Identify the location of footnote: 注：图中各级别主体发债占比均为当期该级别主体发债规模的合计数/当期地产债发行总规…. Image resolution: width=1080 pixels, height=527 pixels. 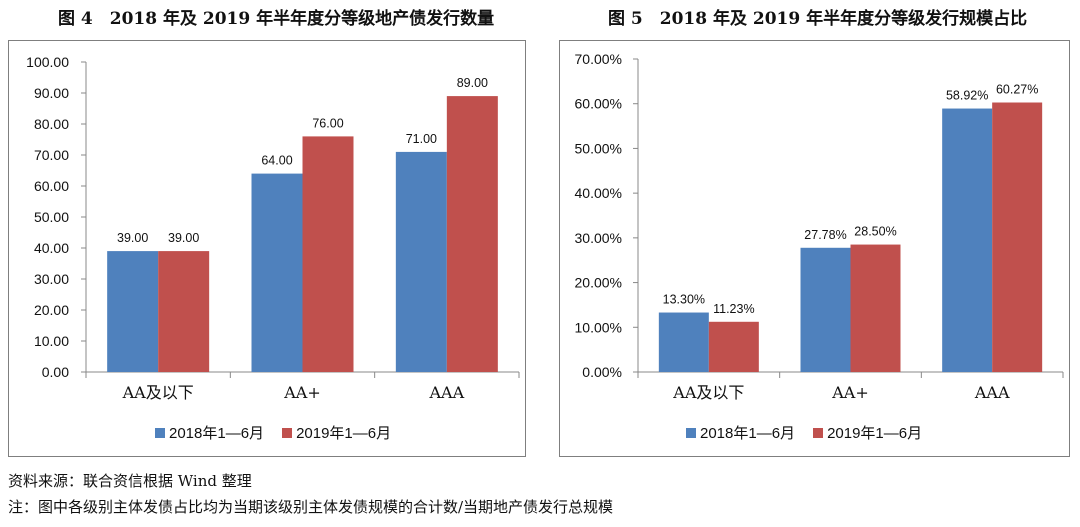
(311, 507).